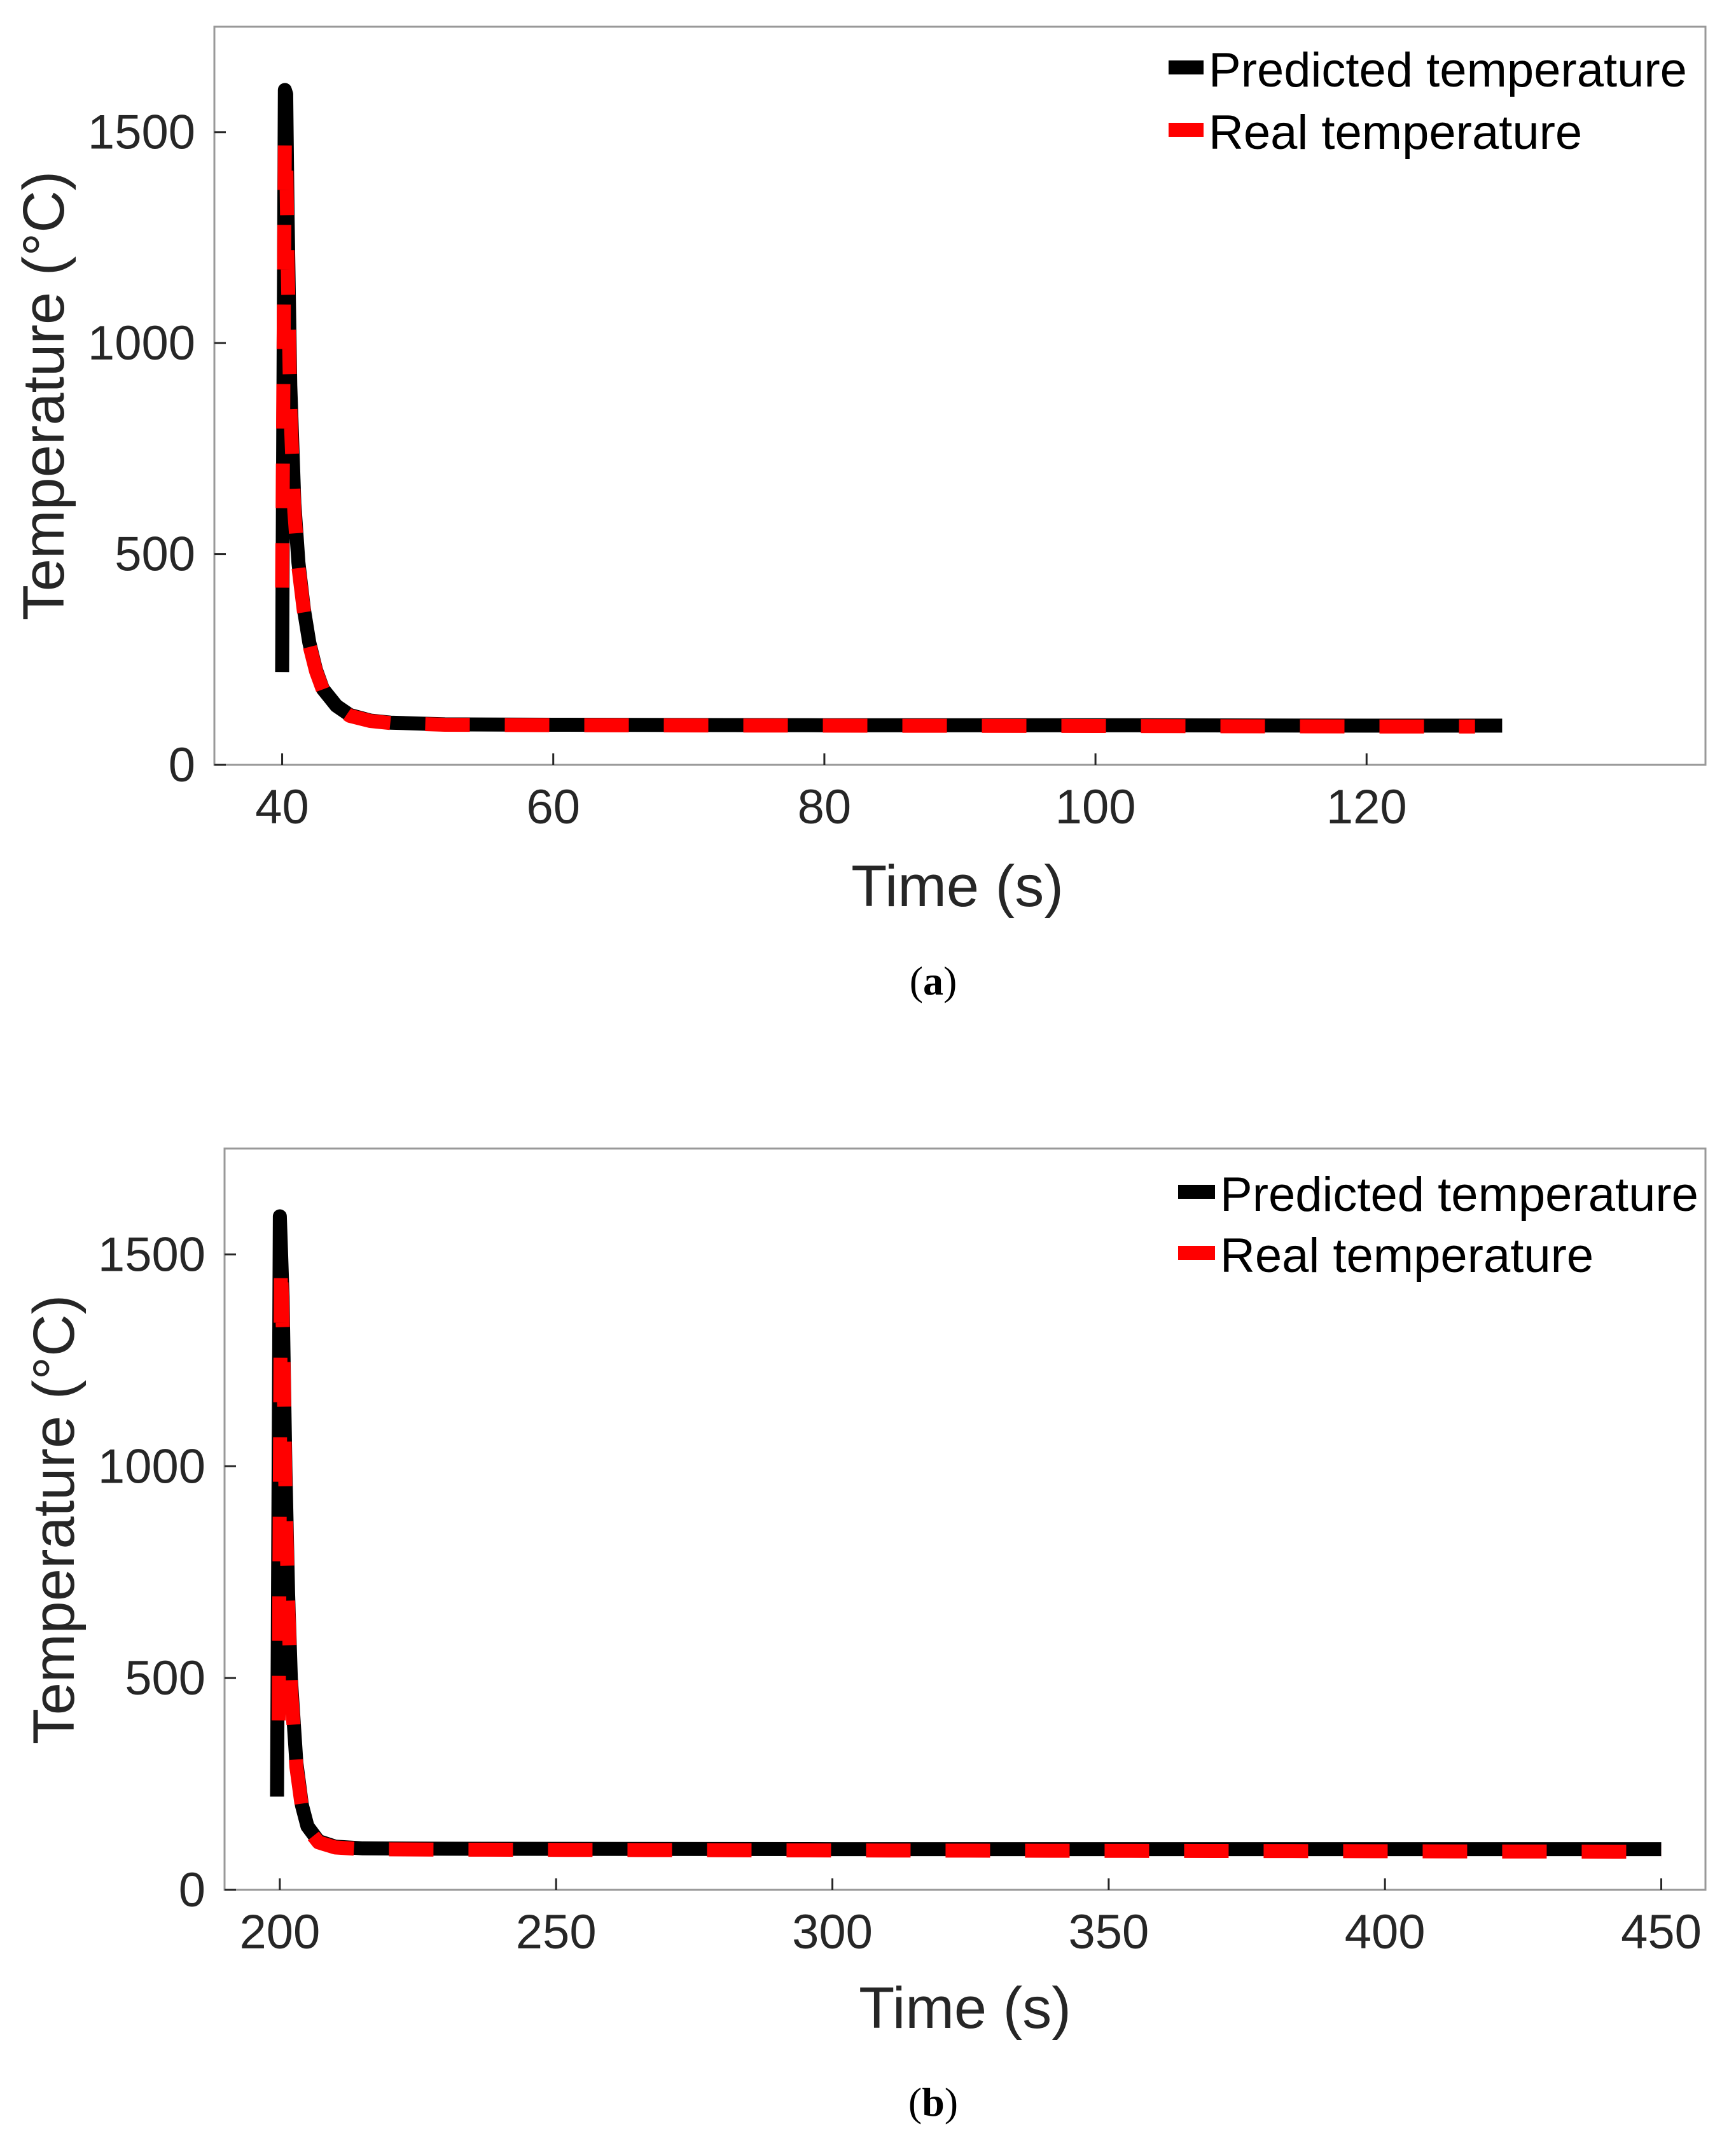 This screenshot has width=1736, height=2138. Describe the element at coordinates (1385, 1932) in the screenshot. I see `x-tick-label-b: 400` at that location.